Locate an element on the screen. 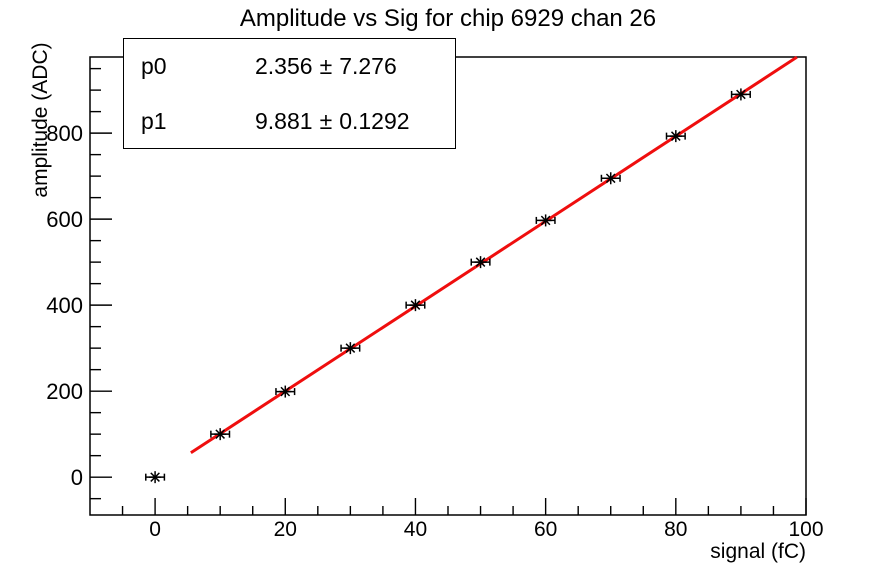 The height and width of the screenshot is (572, 896). stats-row-p0: p0 2.356 ±7.276 is located at coordinates (289, 66).